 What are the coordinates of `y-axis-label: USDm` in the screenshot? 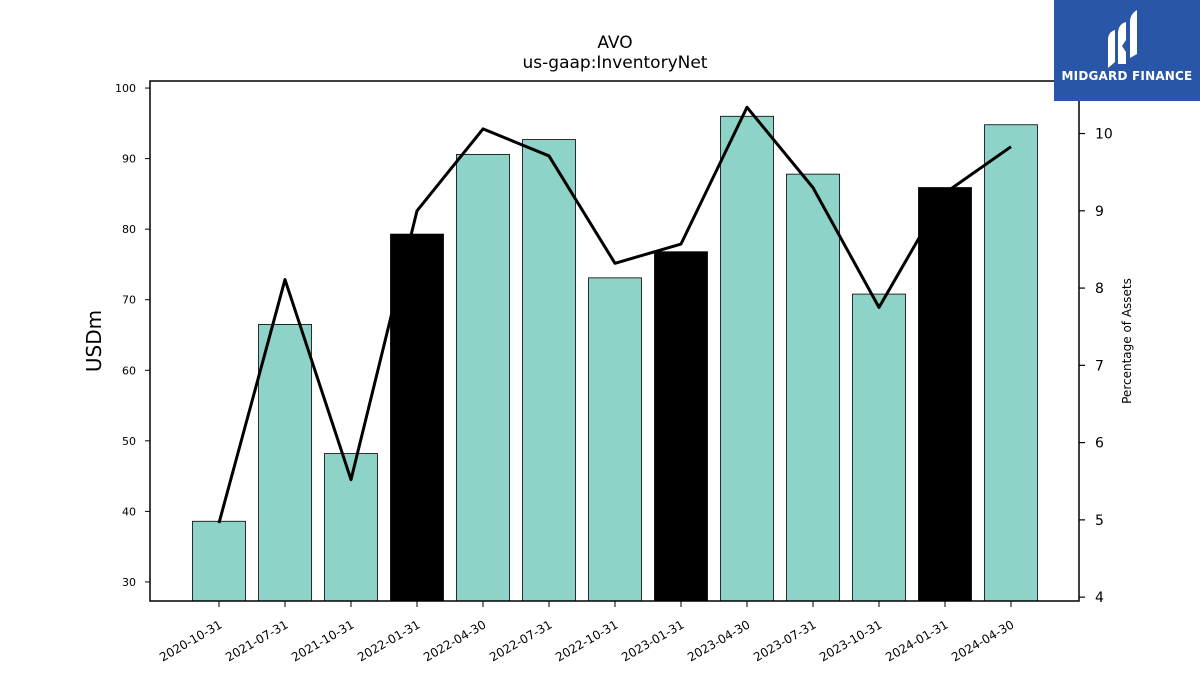 It's located at (94, 341).